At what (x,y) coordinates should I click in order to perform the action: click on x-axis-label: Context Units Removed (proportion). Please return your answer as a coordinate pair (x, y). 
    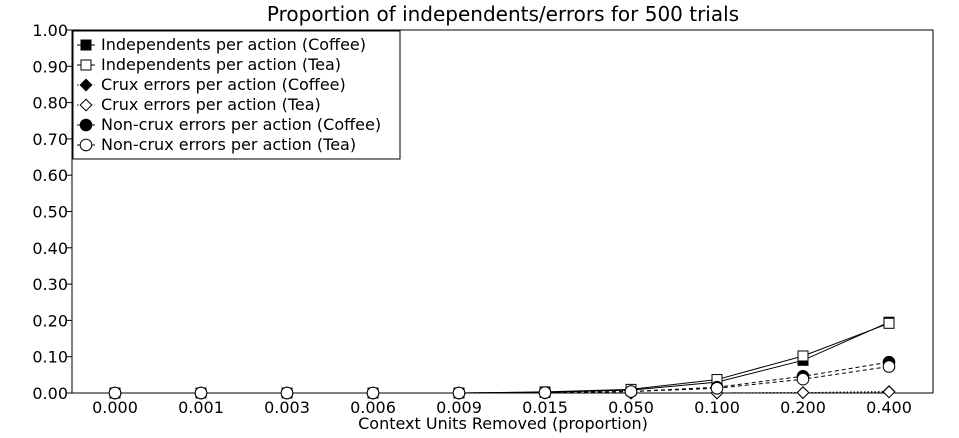
    Looking at the image, I should click on (503, 423).